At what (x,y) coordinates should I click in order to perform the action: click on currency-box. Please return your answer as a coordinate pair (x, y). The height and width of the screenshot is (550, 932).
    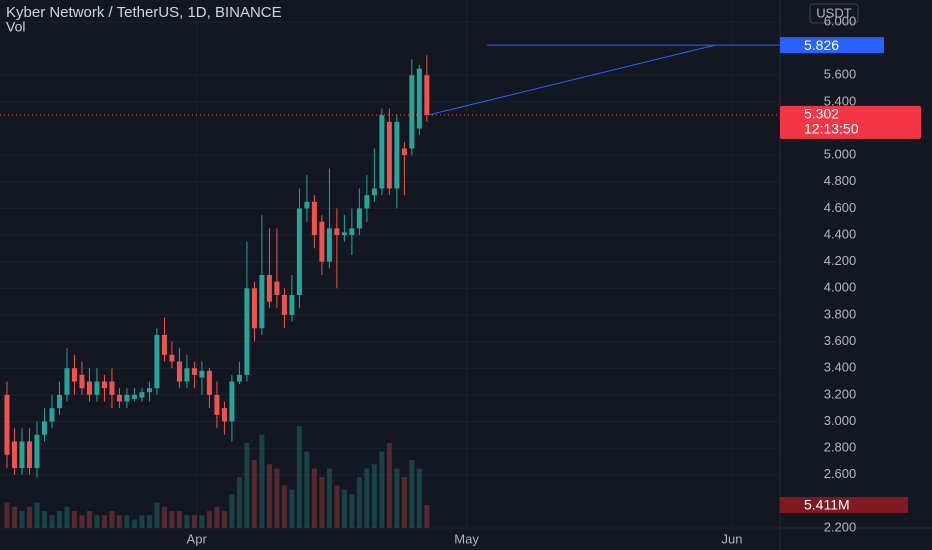
    Looking at the image, I should click on (834, 13).